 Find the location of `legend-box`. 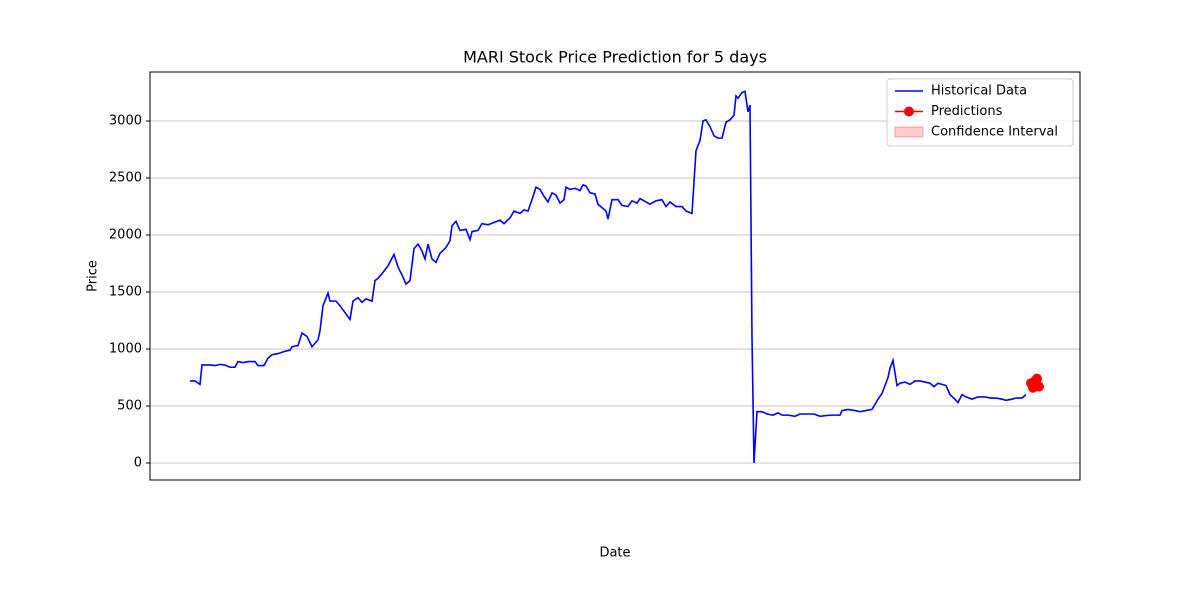

legend-box is located at coordinates (980, 112).